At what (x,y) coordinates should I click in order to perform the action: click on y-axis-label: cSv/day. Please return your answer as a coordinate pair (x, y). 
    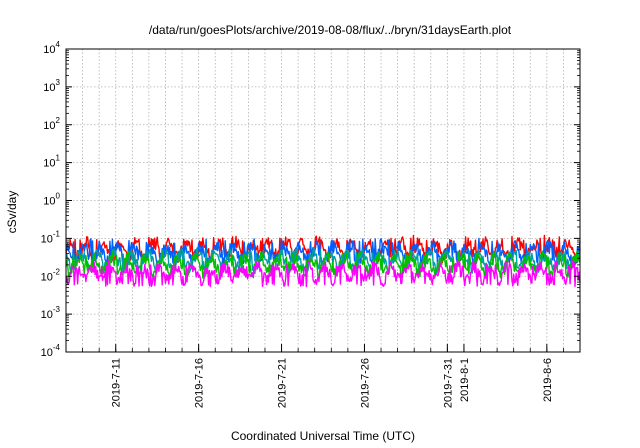
    Looking at the image, I should click on (12, 212).